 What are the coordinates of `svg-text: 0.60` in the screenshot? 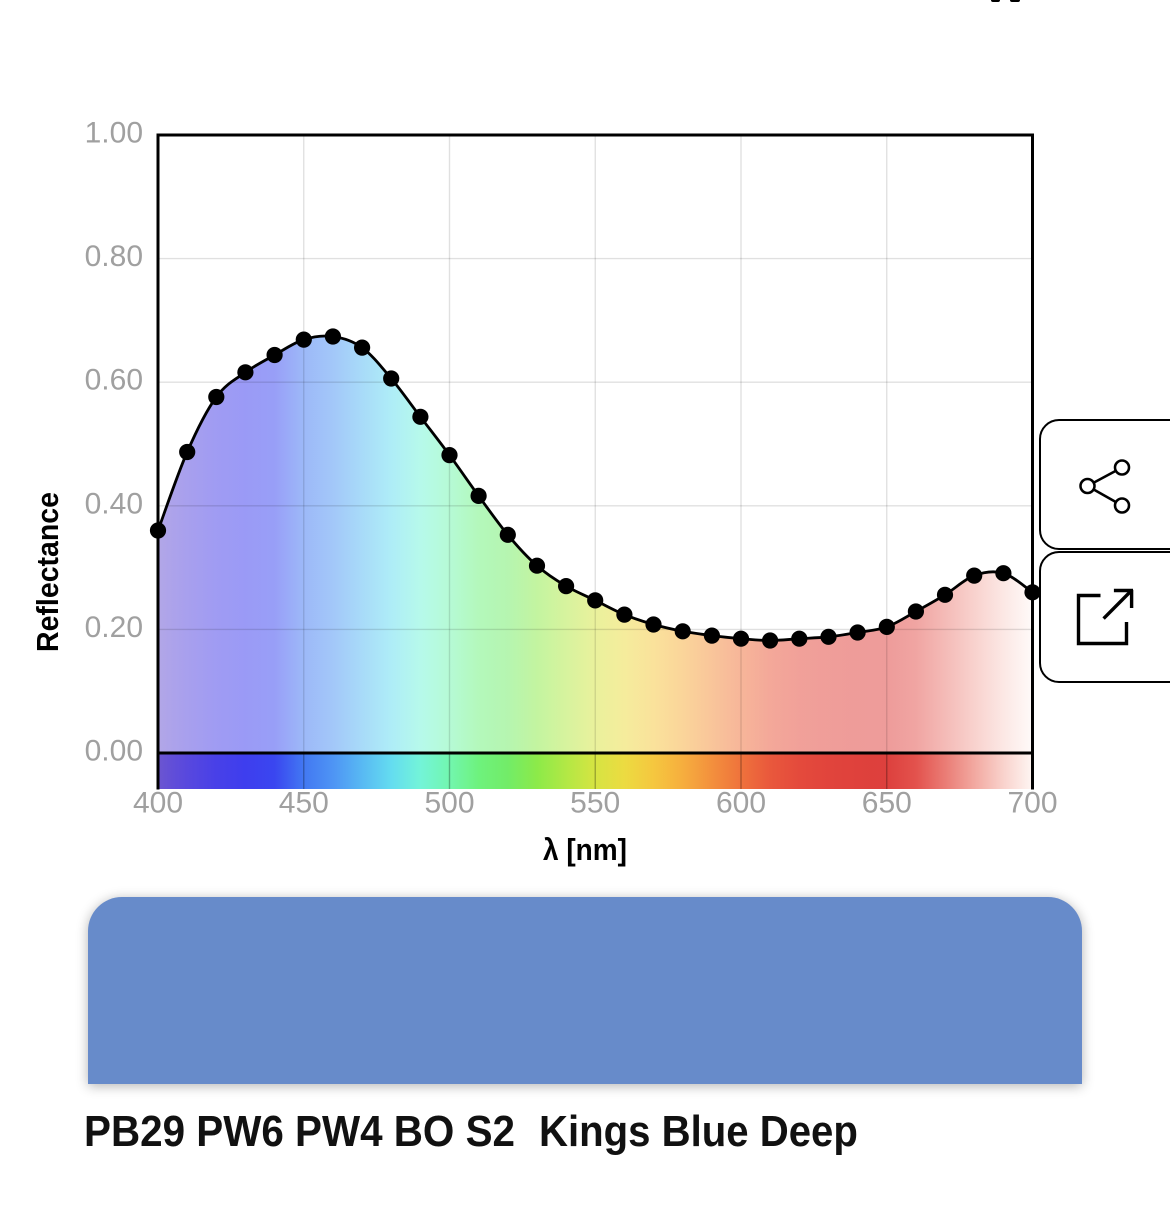 It's located at (114, 380).